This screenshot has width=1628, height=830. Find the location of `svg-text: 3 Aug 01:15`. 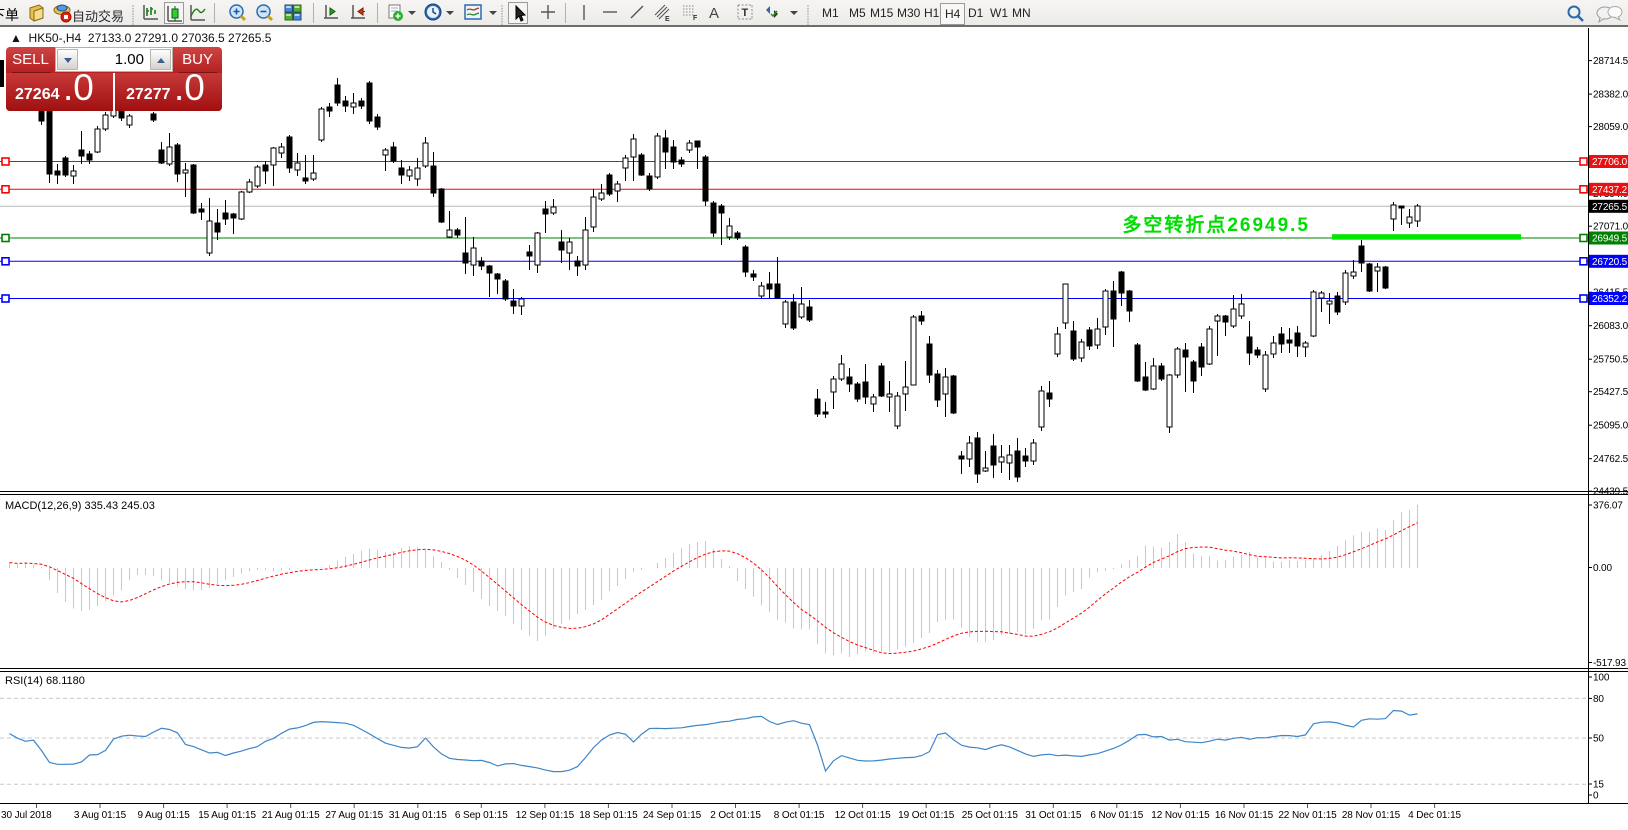

svg-text: 3 Aug 01:15 is located at coordinates (100, 815).